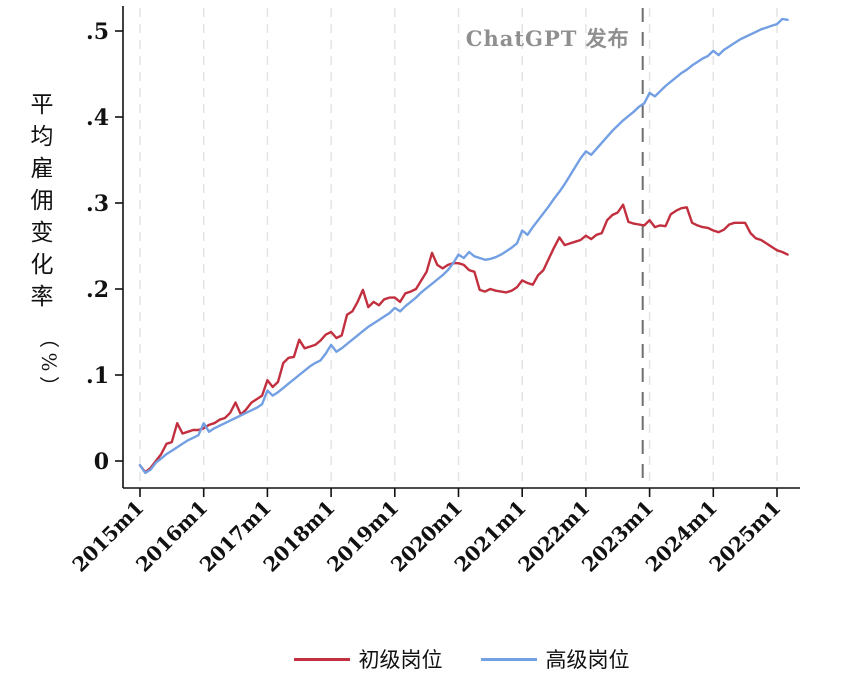  I want to click on y-axis-title-char-rotated: %, so click(49, 361).